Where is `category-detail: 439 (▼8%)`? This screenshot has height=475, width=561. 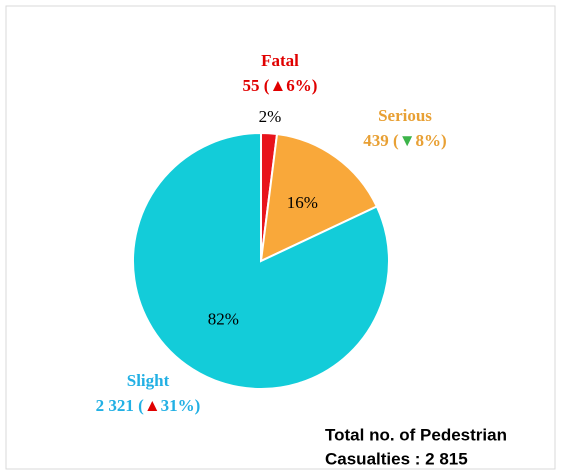
category-detail: 439 (▼8%) is located at coordinates (404, 140).